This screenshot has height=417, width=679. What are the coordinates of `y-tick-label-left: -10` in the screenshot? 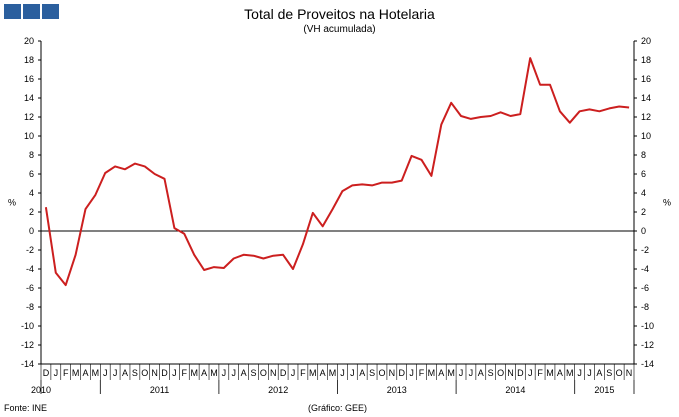 It's located at (27, 326).